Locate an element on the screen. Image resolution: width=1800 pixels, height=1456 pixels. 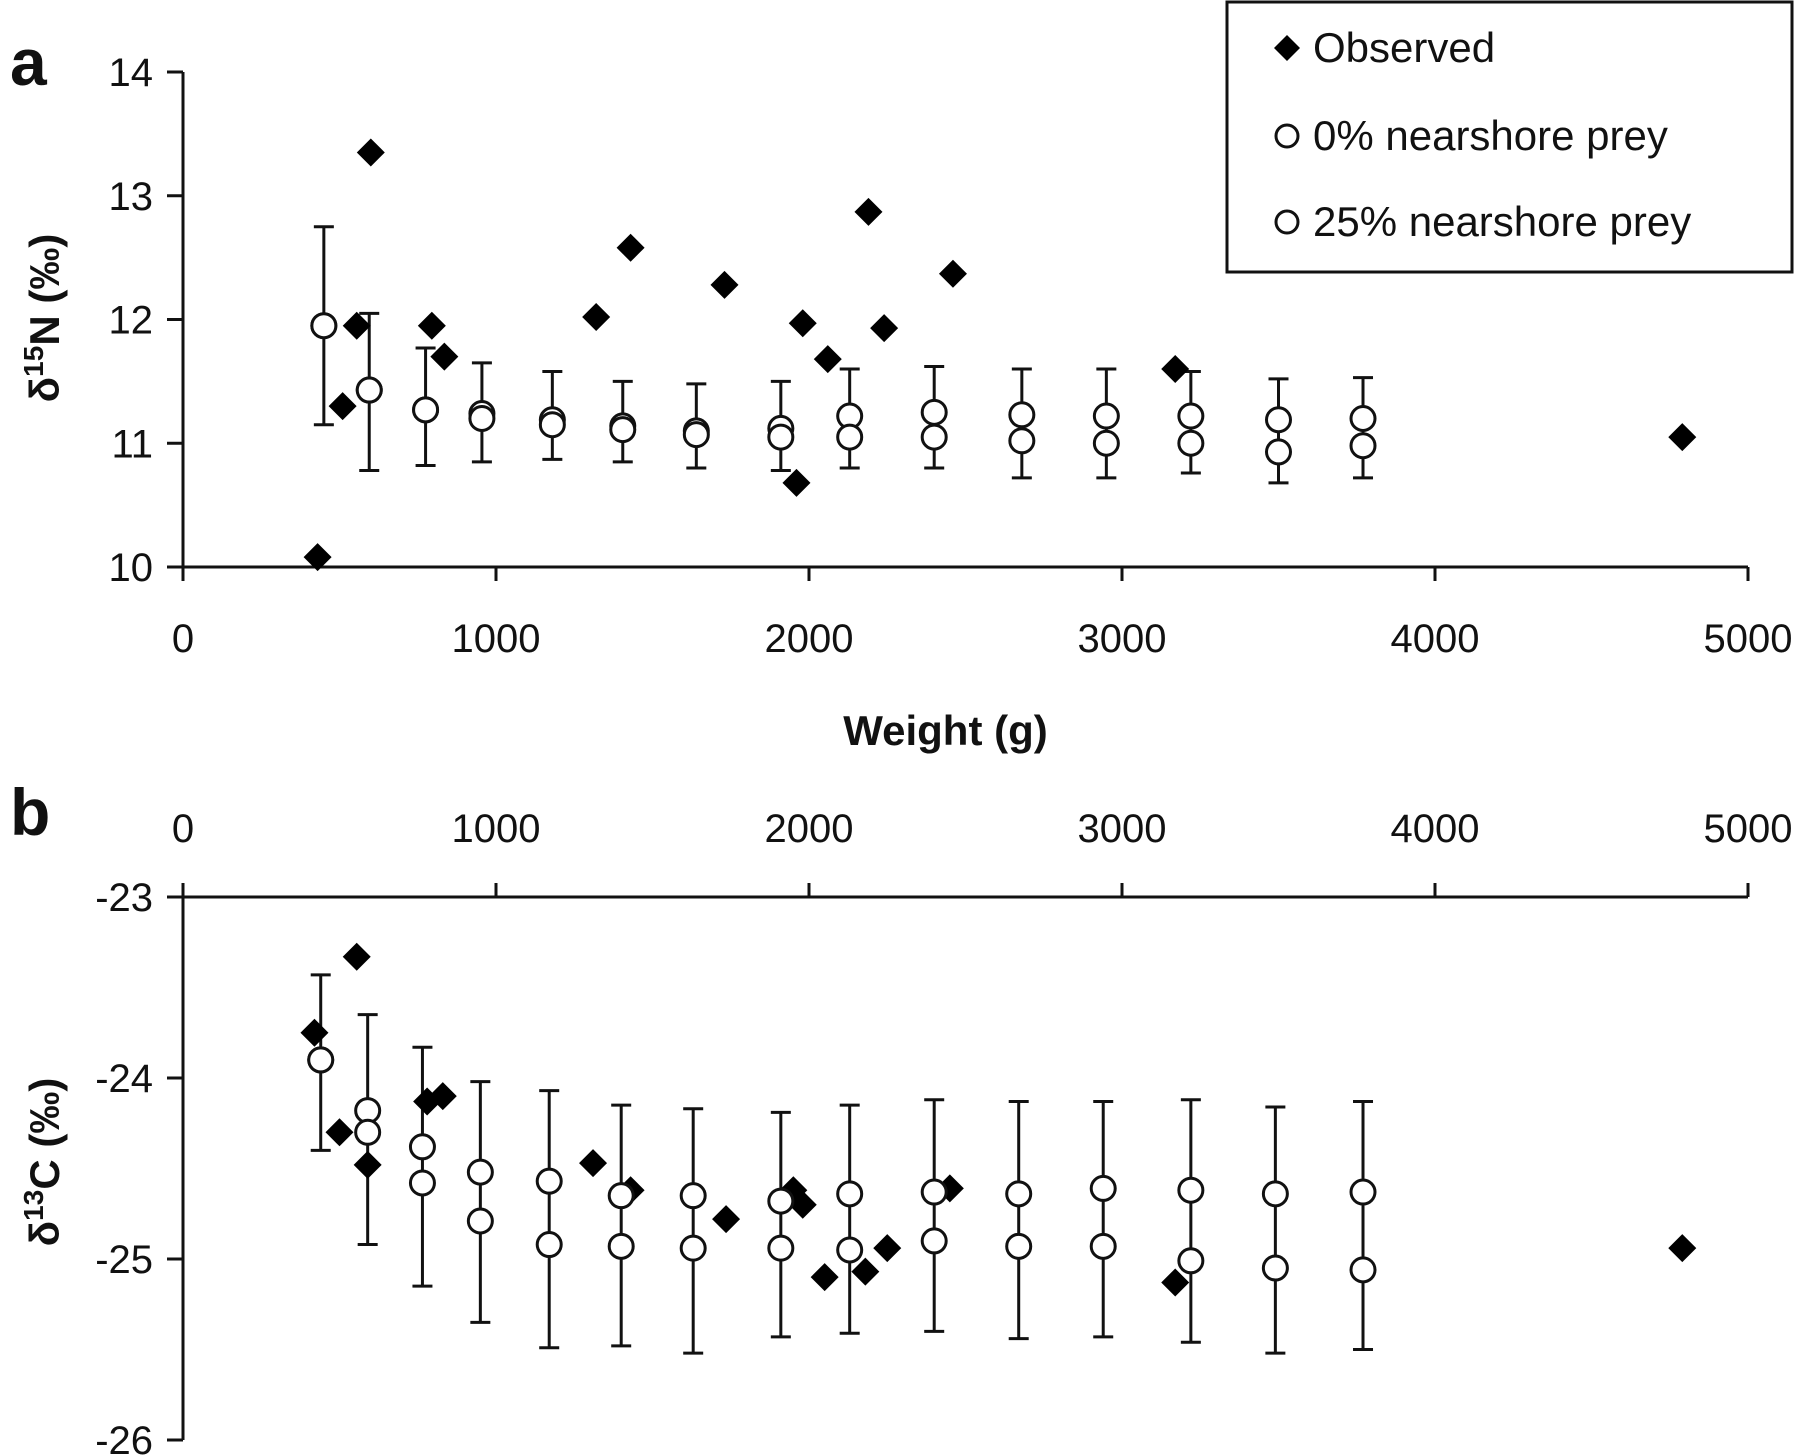
y-tick-label: 14 is located at coordinates (131, 73).